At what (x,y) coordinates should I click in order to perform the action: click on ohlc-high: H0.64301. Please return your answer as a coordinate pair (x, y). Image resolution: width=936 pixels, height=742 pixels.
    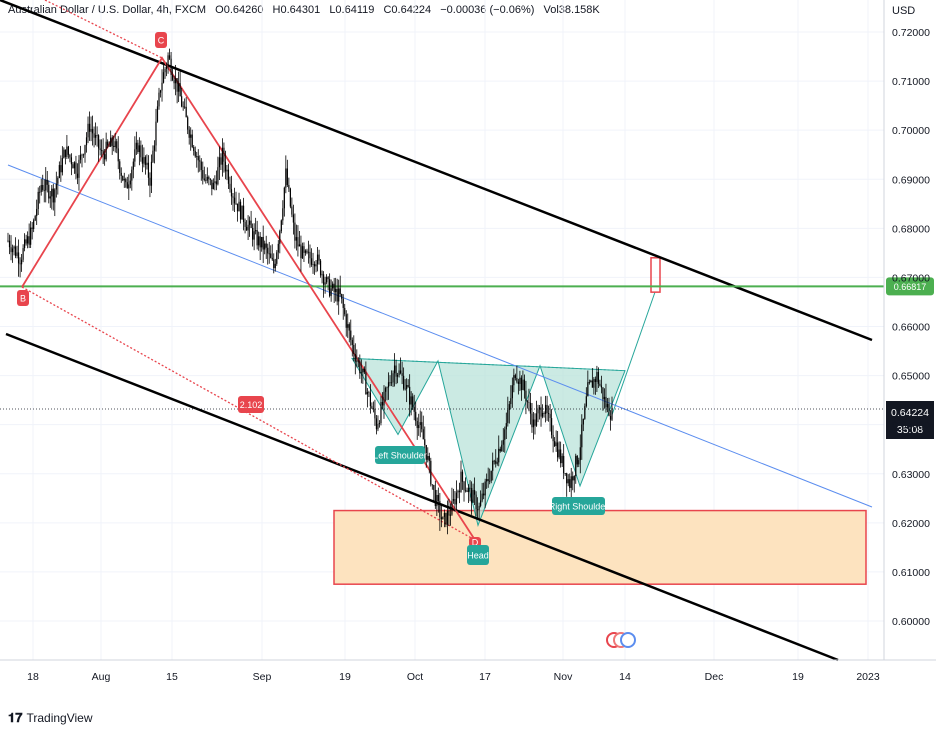
    Looking at the image, I should click on (296, 10).